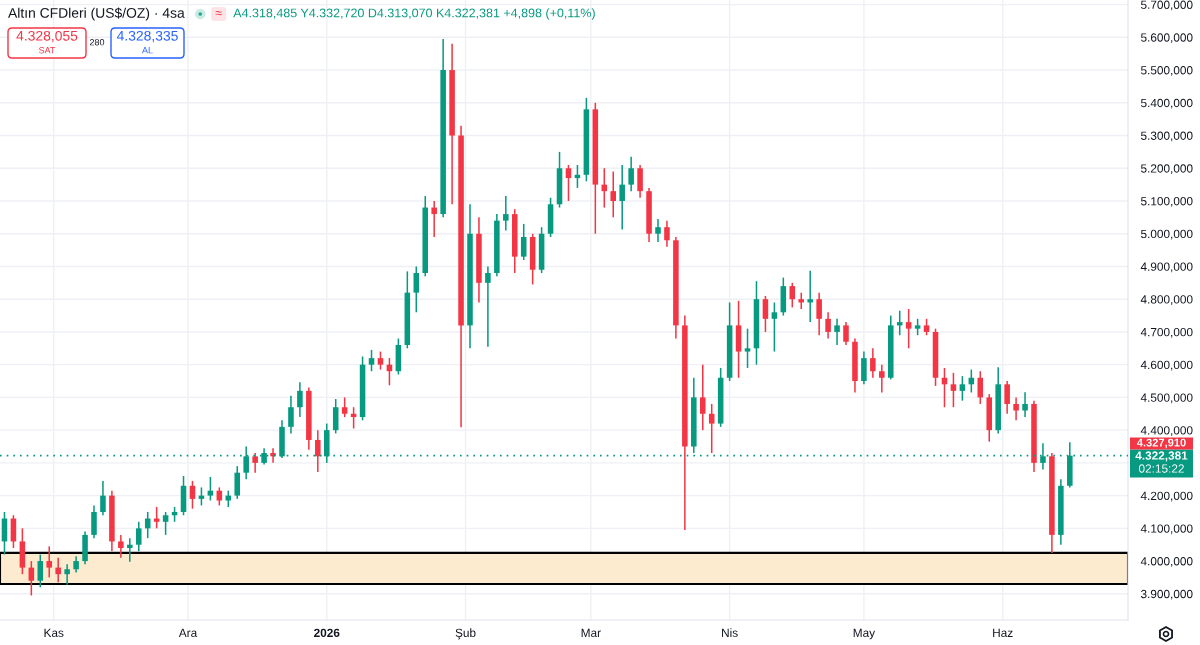  What do you see at coordinates (147, 50) in the screenshot?
I see `annotation: AL` at bounding box center [147, 50].